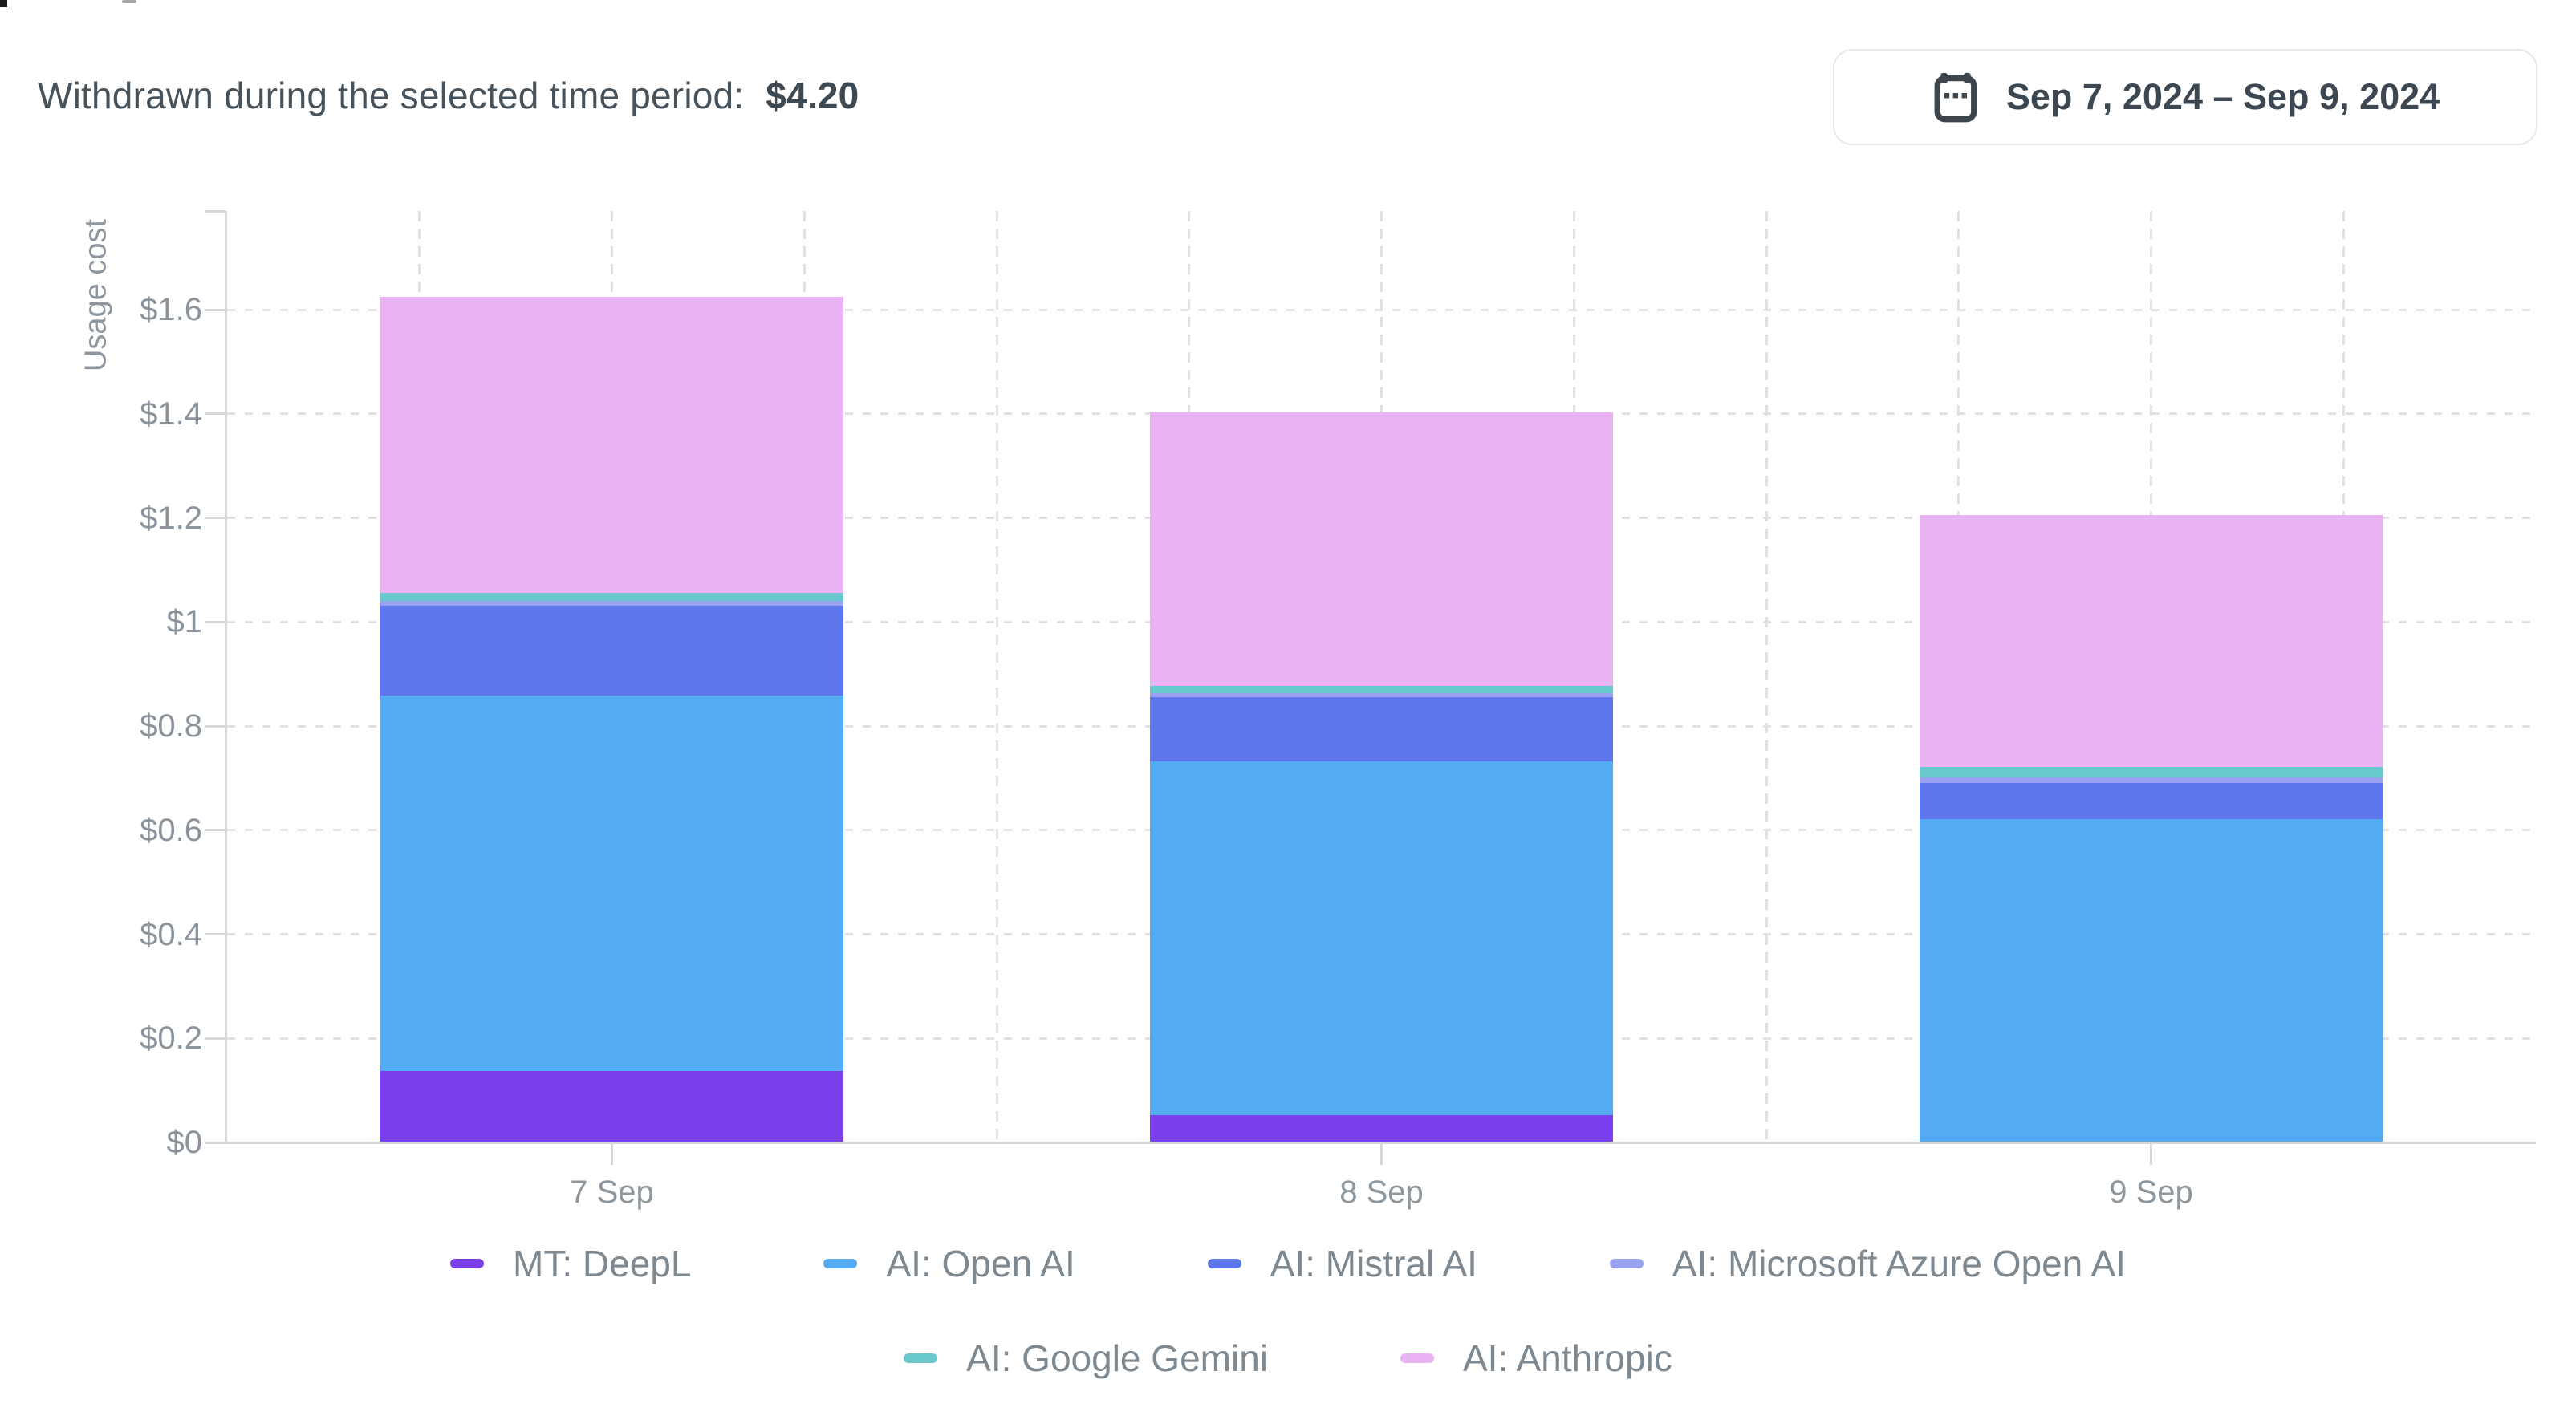  I want to click on summary-value: $4.20, so click(813, 95).